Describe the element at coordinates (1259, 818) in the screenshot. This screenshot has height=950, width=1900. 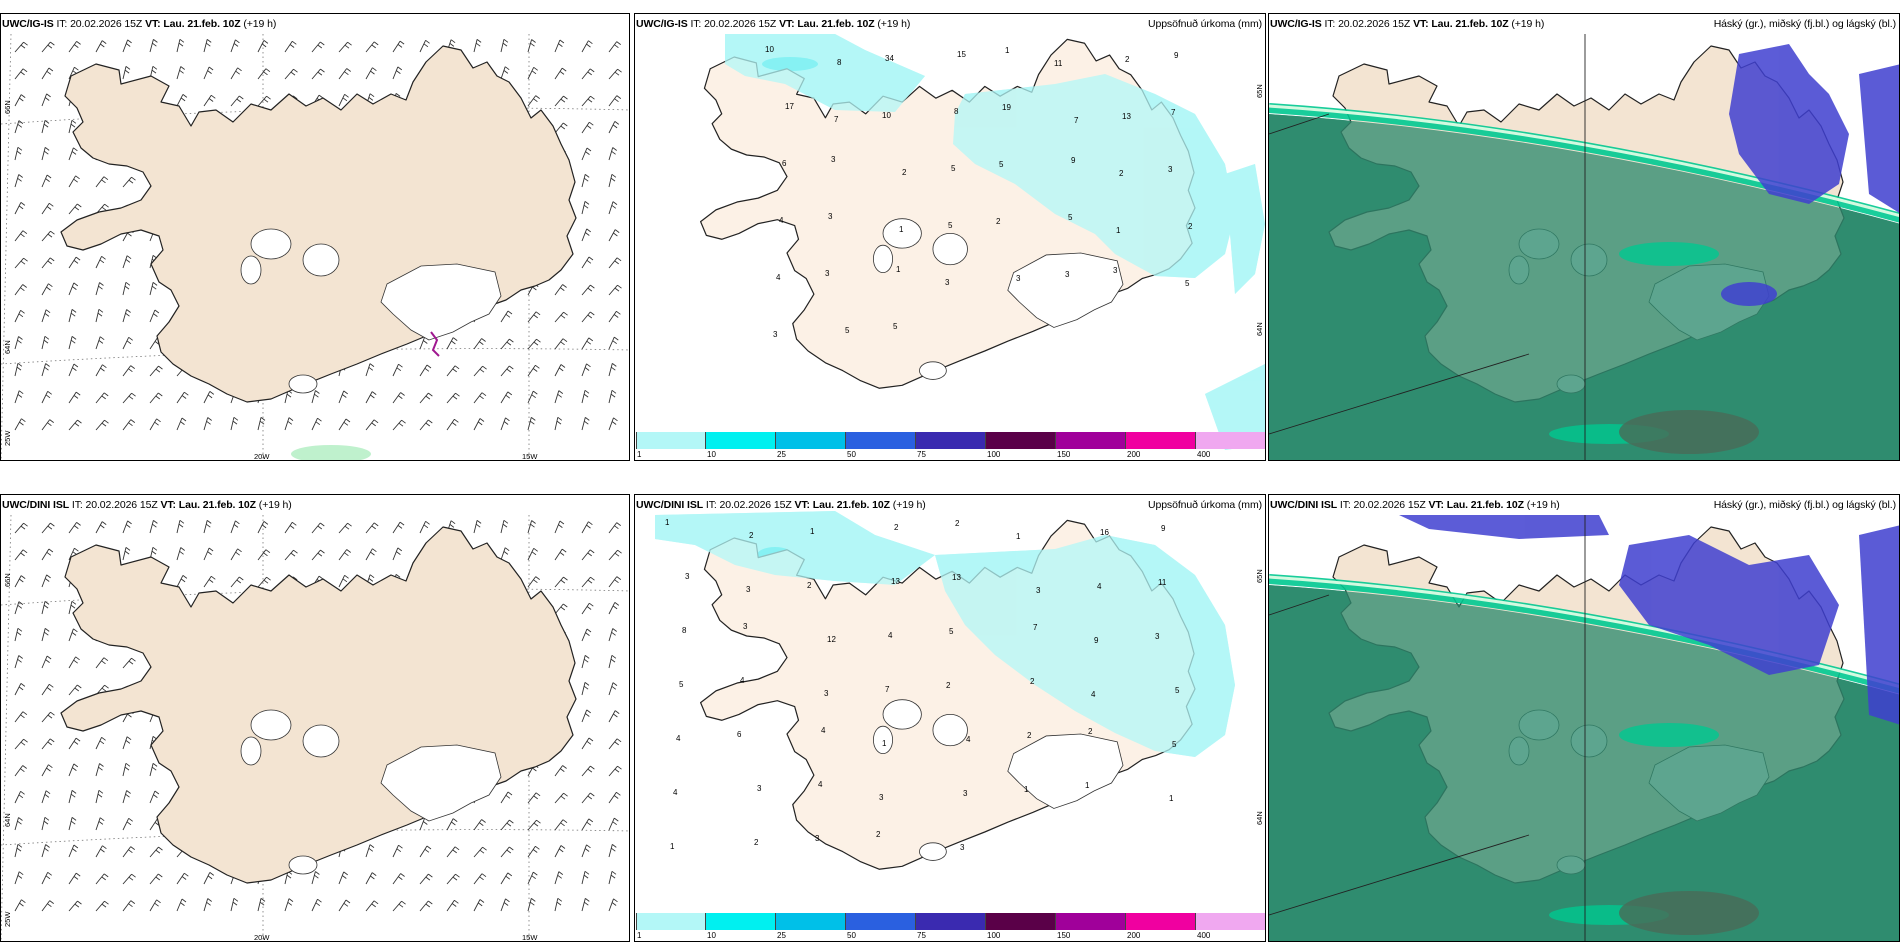
I see `lat-label: 64N` at that location.